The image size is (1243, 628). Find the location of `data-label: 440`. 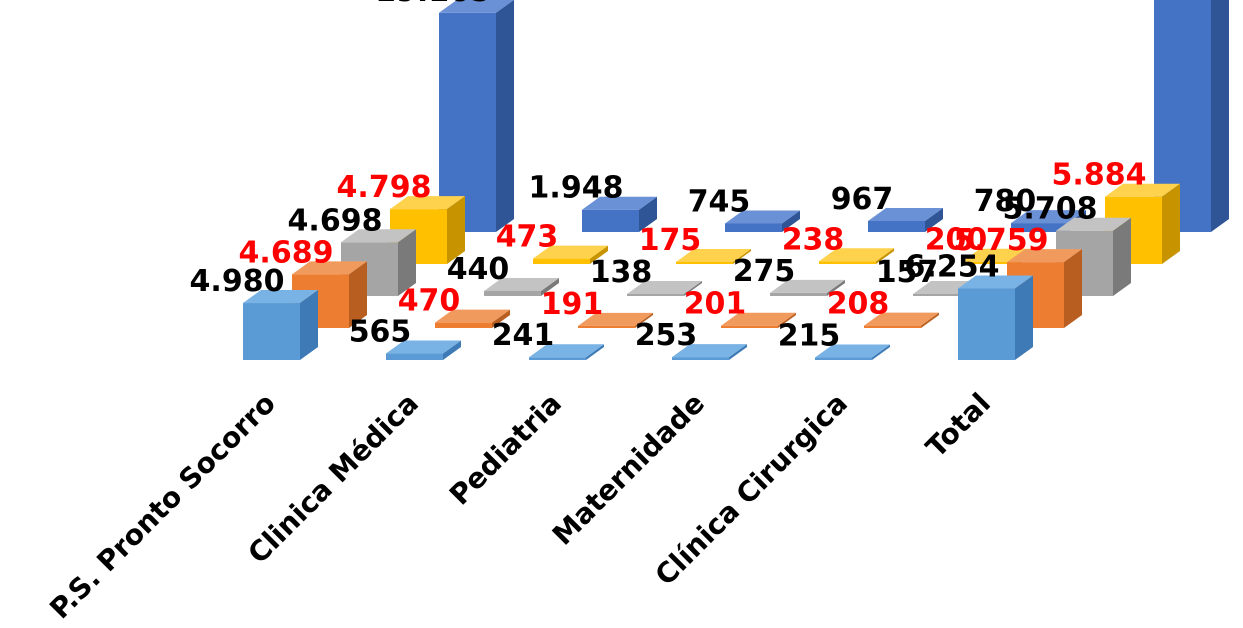

data-label: 440 is located at coordinates (478, 269).